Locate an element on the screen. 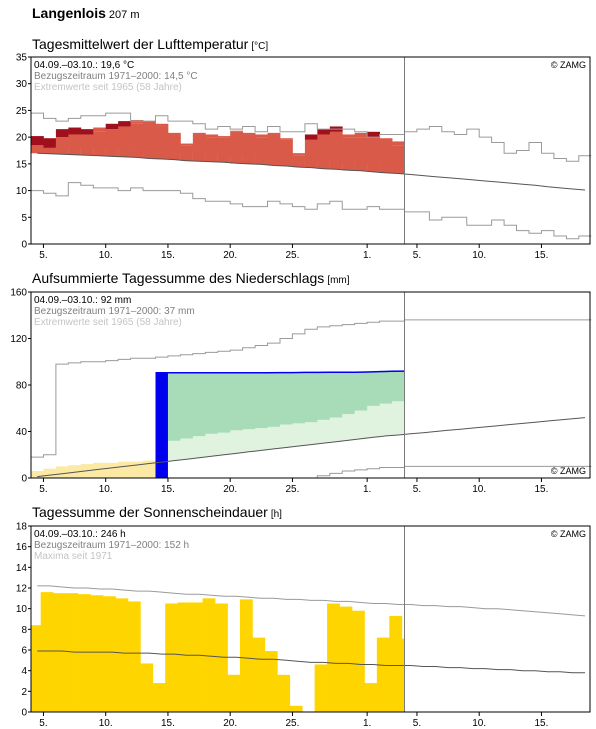  sunshine-title-text: Tagessumme der Sonnenscheindauer is located at coordinates (150, 512).